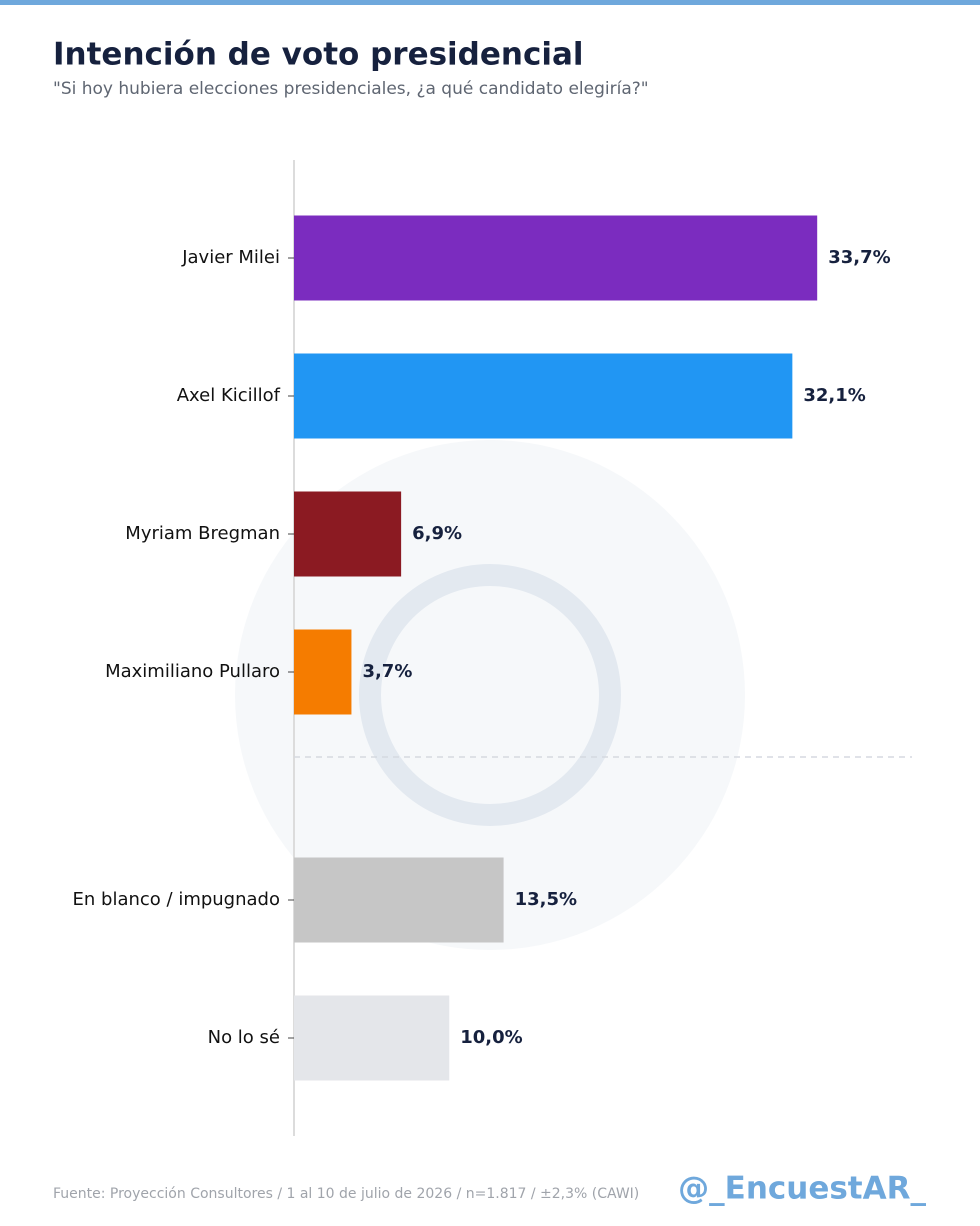 This screenshot has height=1226, width=980. Describe the element at coordinates (490, 2) in the screenshot. I see `top-stripe` at that location.